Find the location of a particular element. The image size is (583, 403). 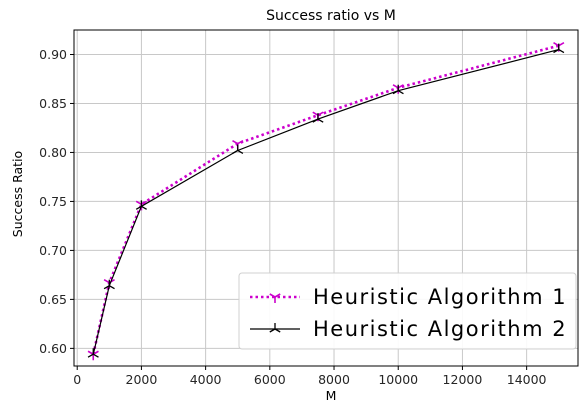

y-tick-label: 0.75 is located at coordinates (53, 201).